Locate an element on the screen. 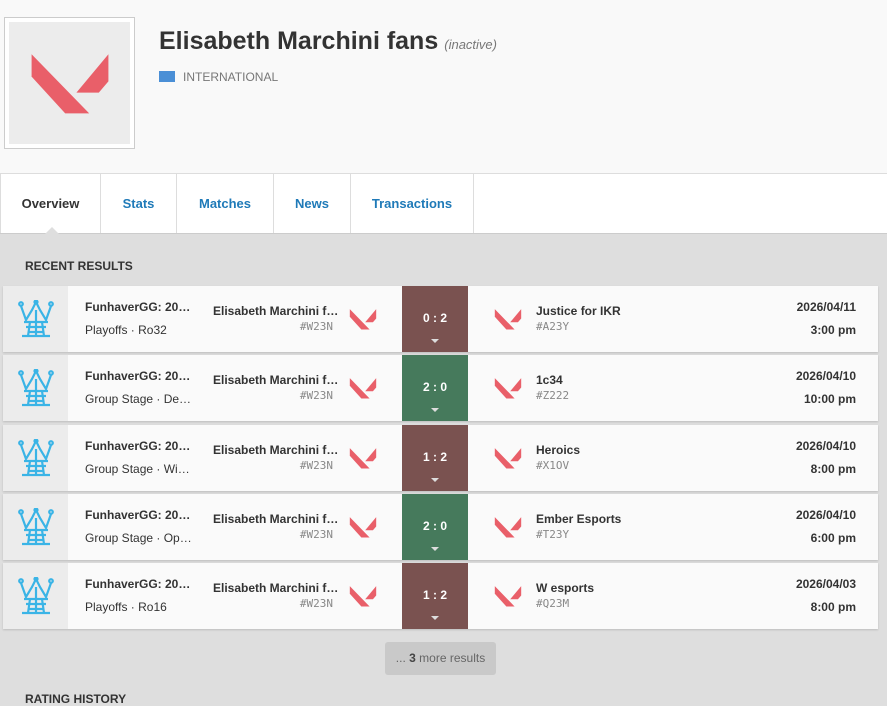 This screenshot has width=887, height=706. score: 2 : 0 is located at coordinates (434, 525).